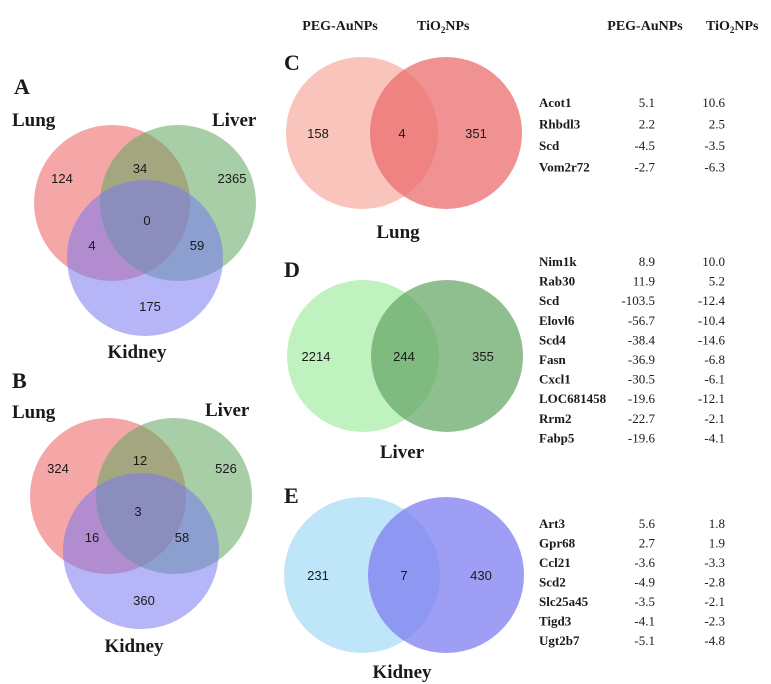  I want to click on panel-e: E 231 7 430 Kidney, so click(404, 583).